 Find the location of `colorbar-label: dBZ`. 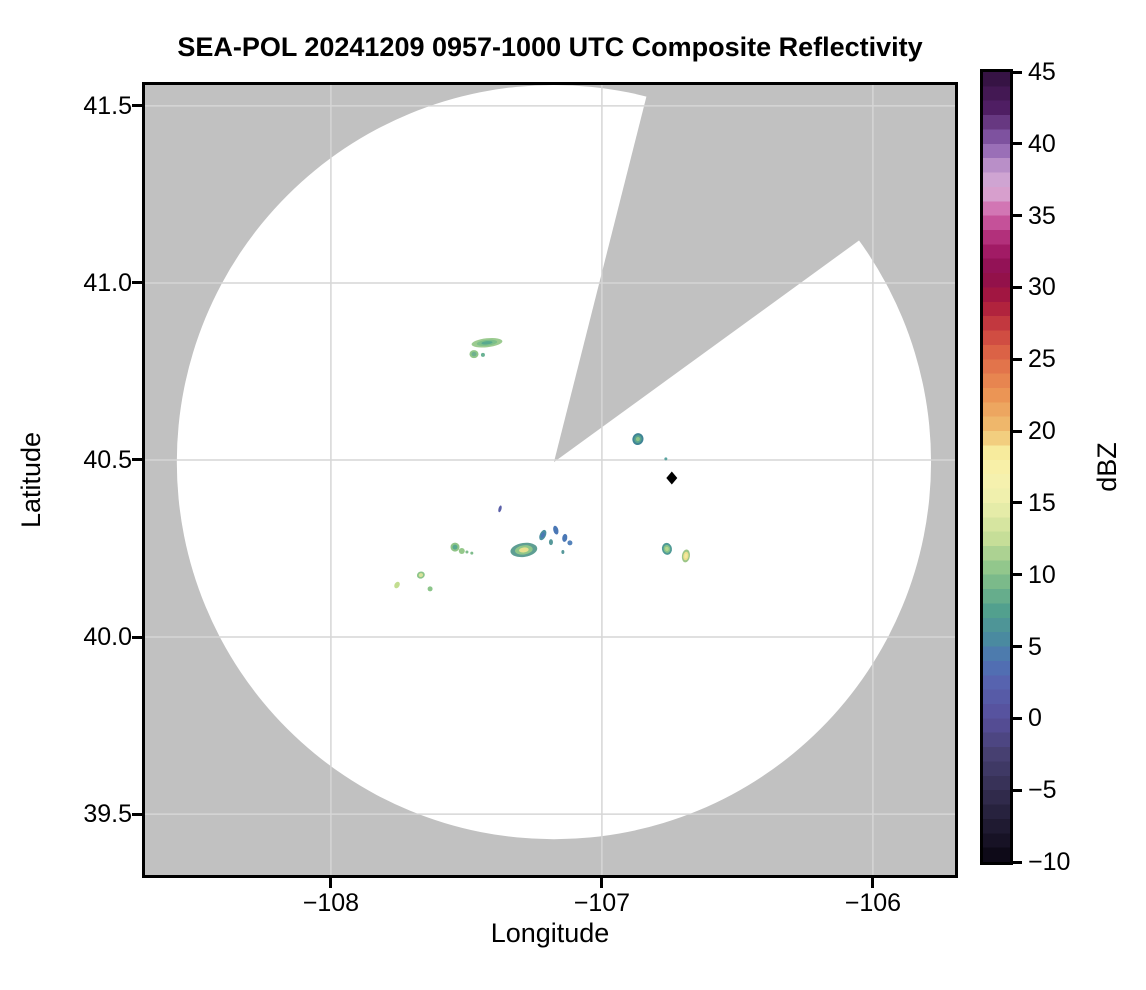

colorbar-label: dBZ is located at coordinates (1107, 467).